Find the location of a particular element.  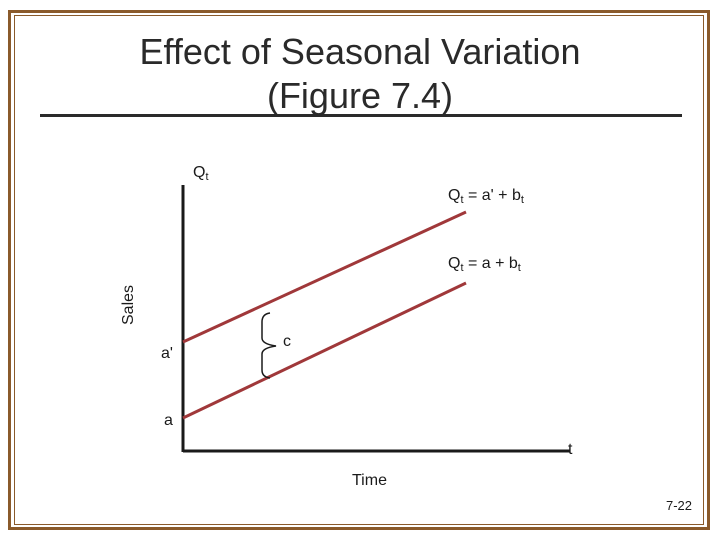

y-axis-label: Sales is located at coordinates (128, 304).